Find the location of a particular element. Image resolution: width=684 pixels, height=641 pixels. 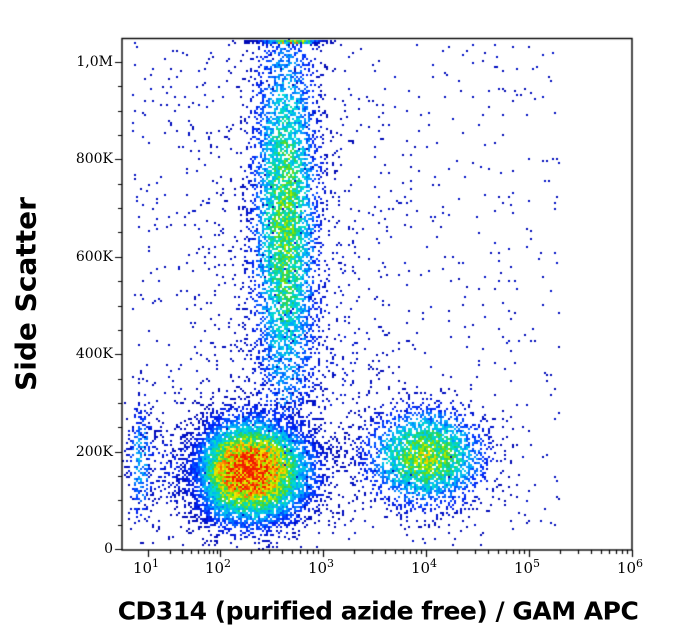

x-tick-label-10e6: 106 is located at coordinates (630, 567).